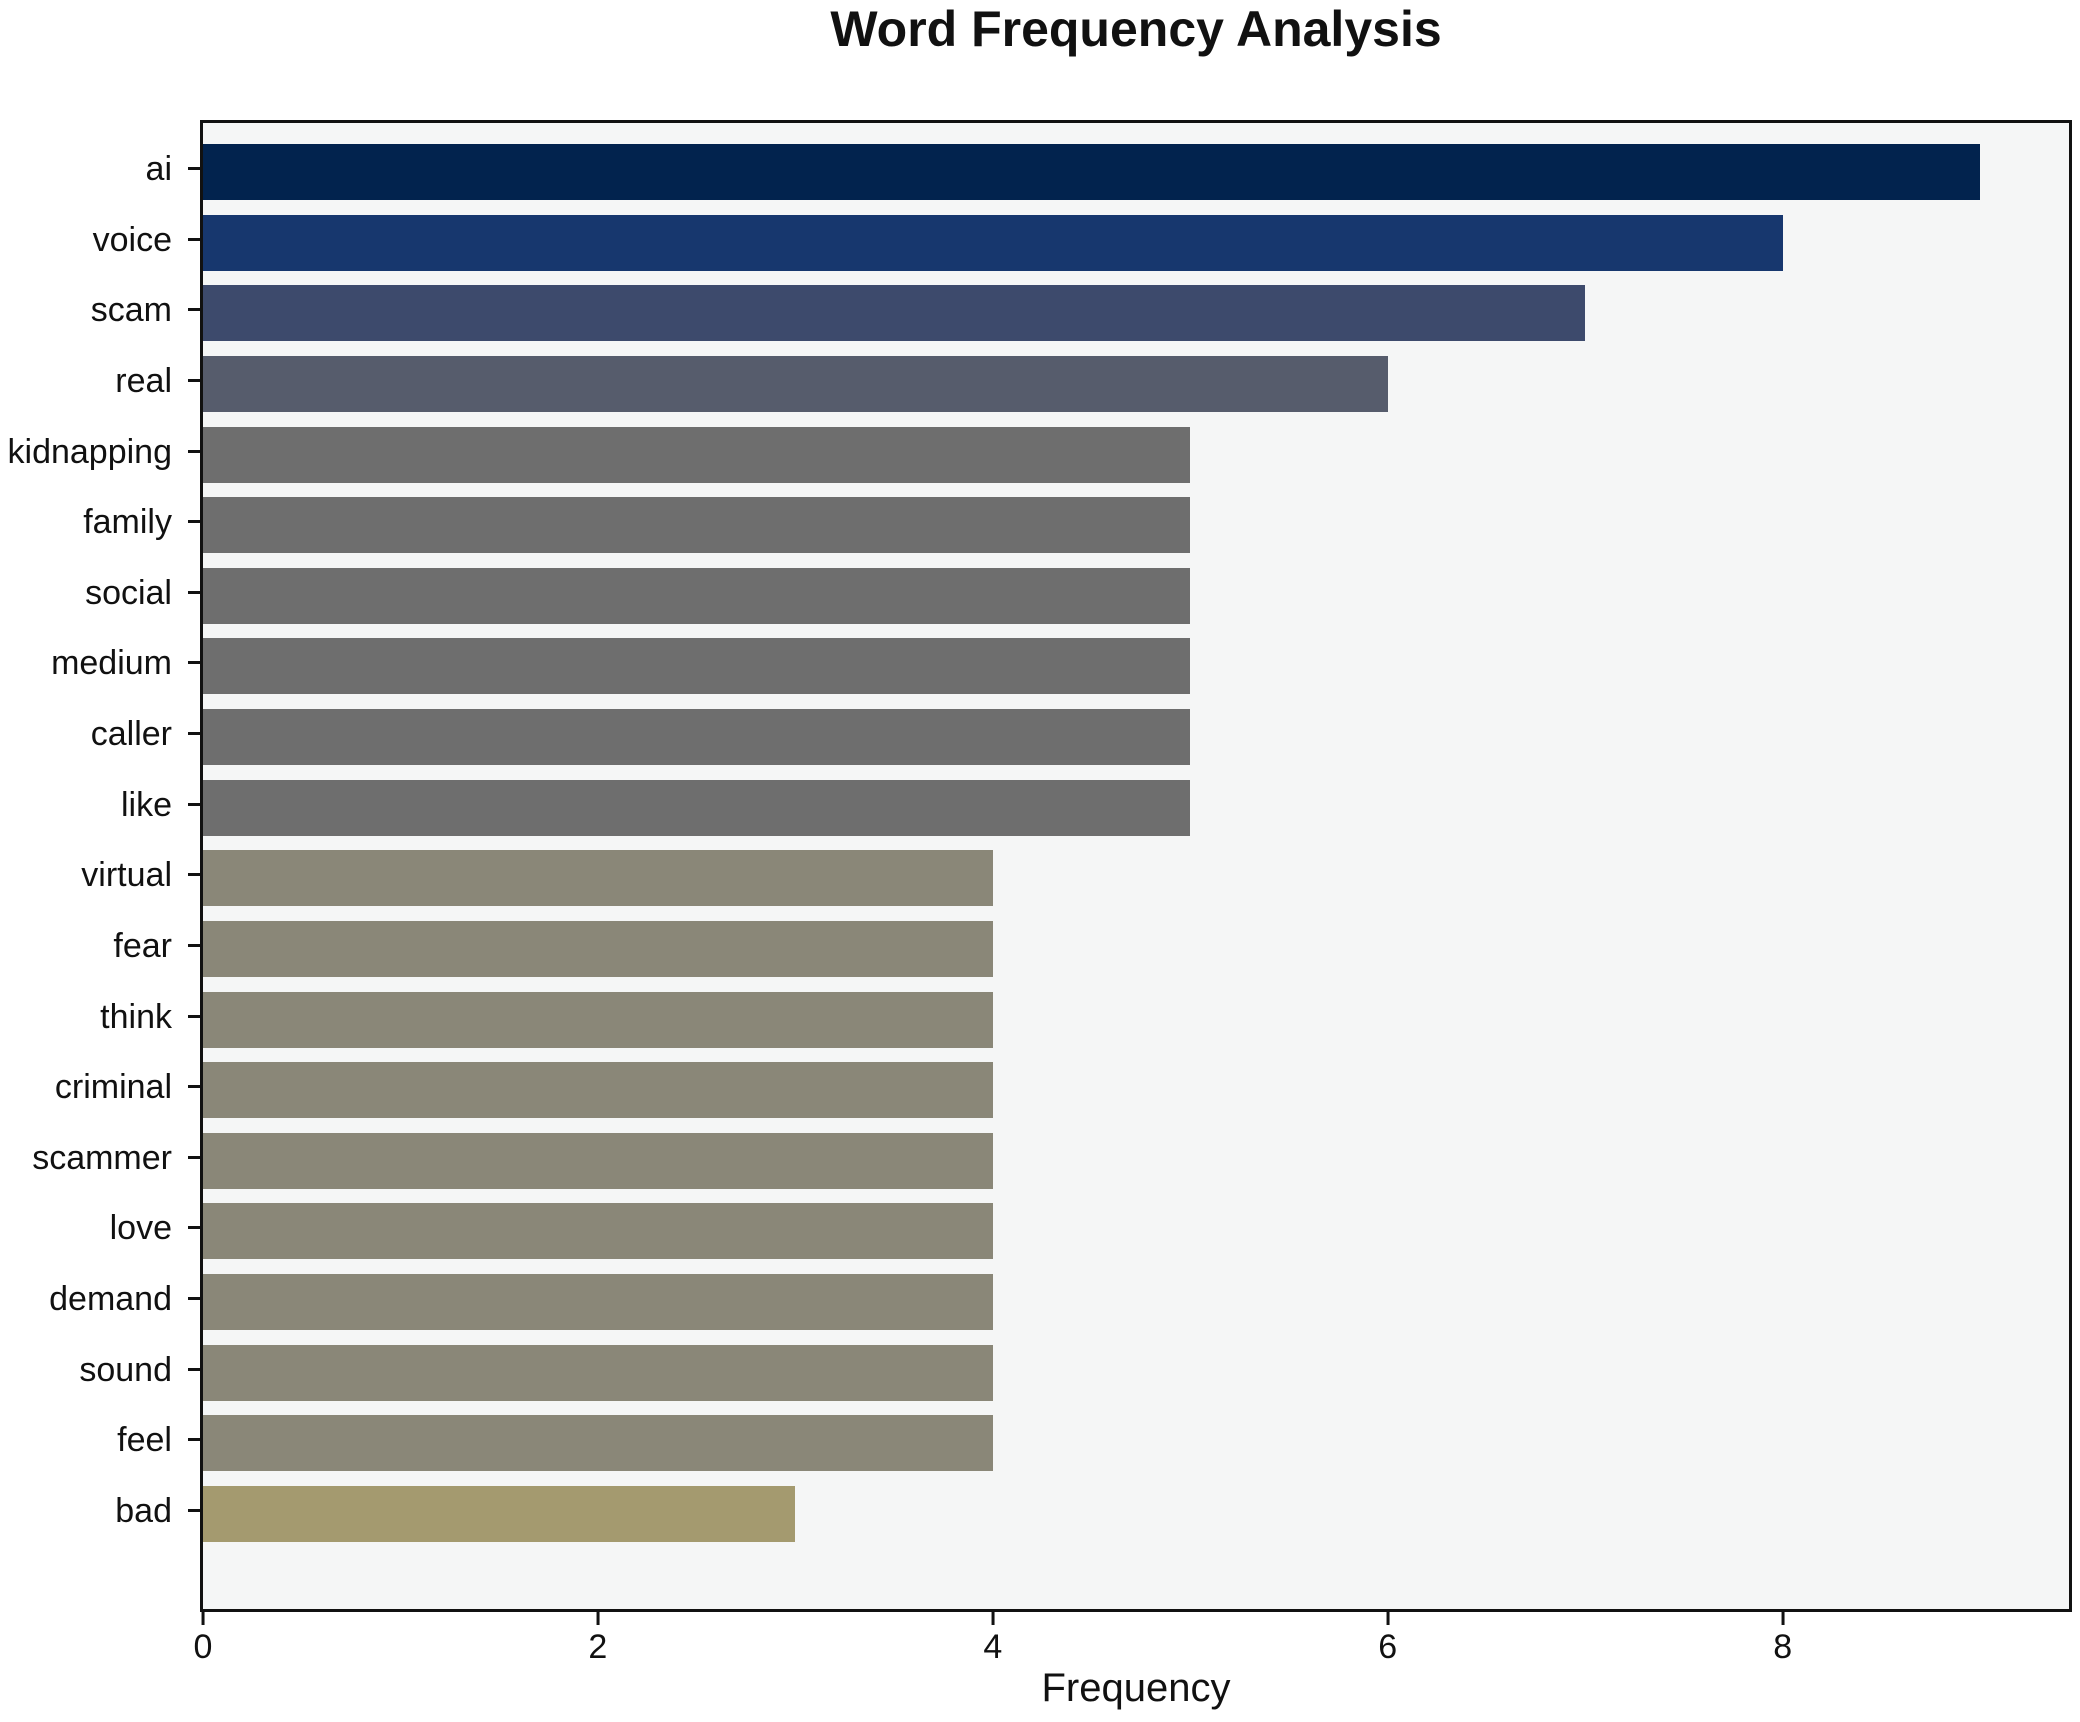 The image size is (2080, 1722). Describe the element at coordinates (1388, 1647) in the screenshot. I see `x-tick-label: 6` at that location.